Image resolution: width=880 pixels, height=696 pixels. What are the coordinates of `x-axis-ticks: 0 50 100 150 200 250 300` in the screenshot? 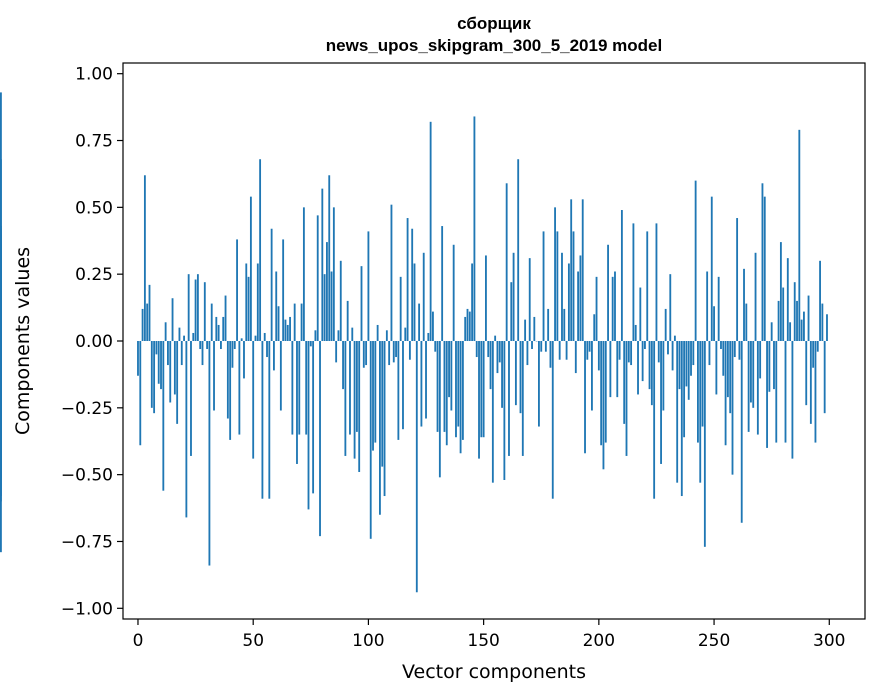 It's located at (489, 635).